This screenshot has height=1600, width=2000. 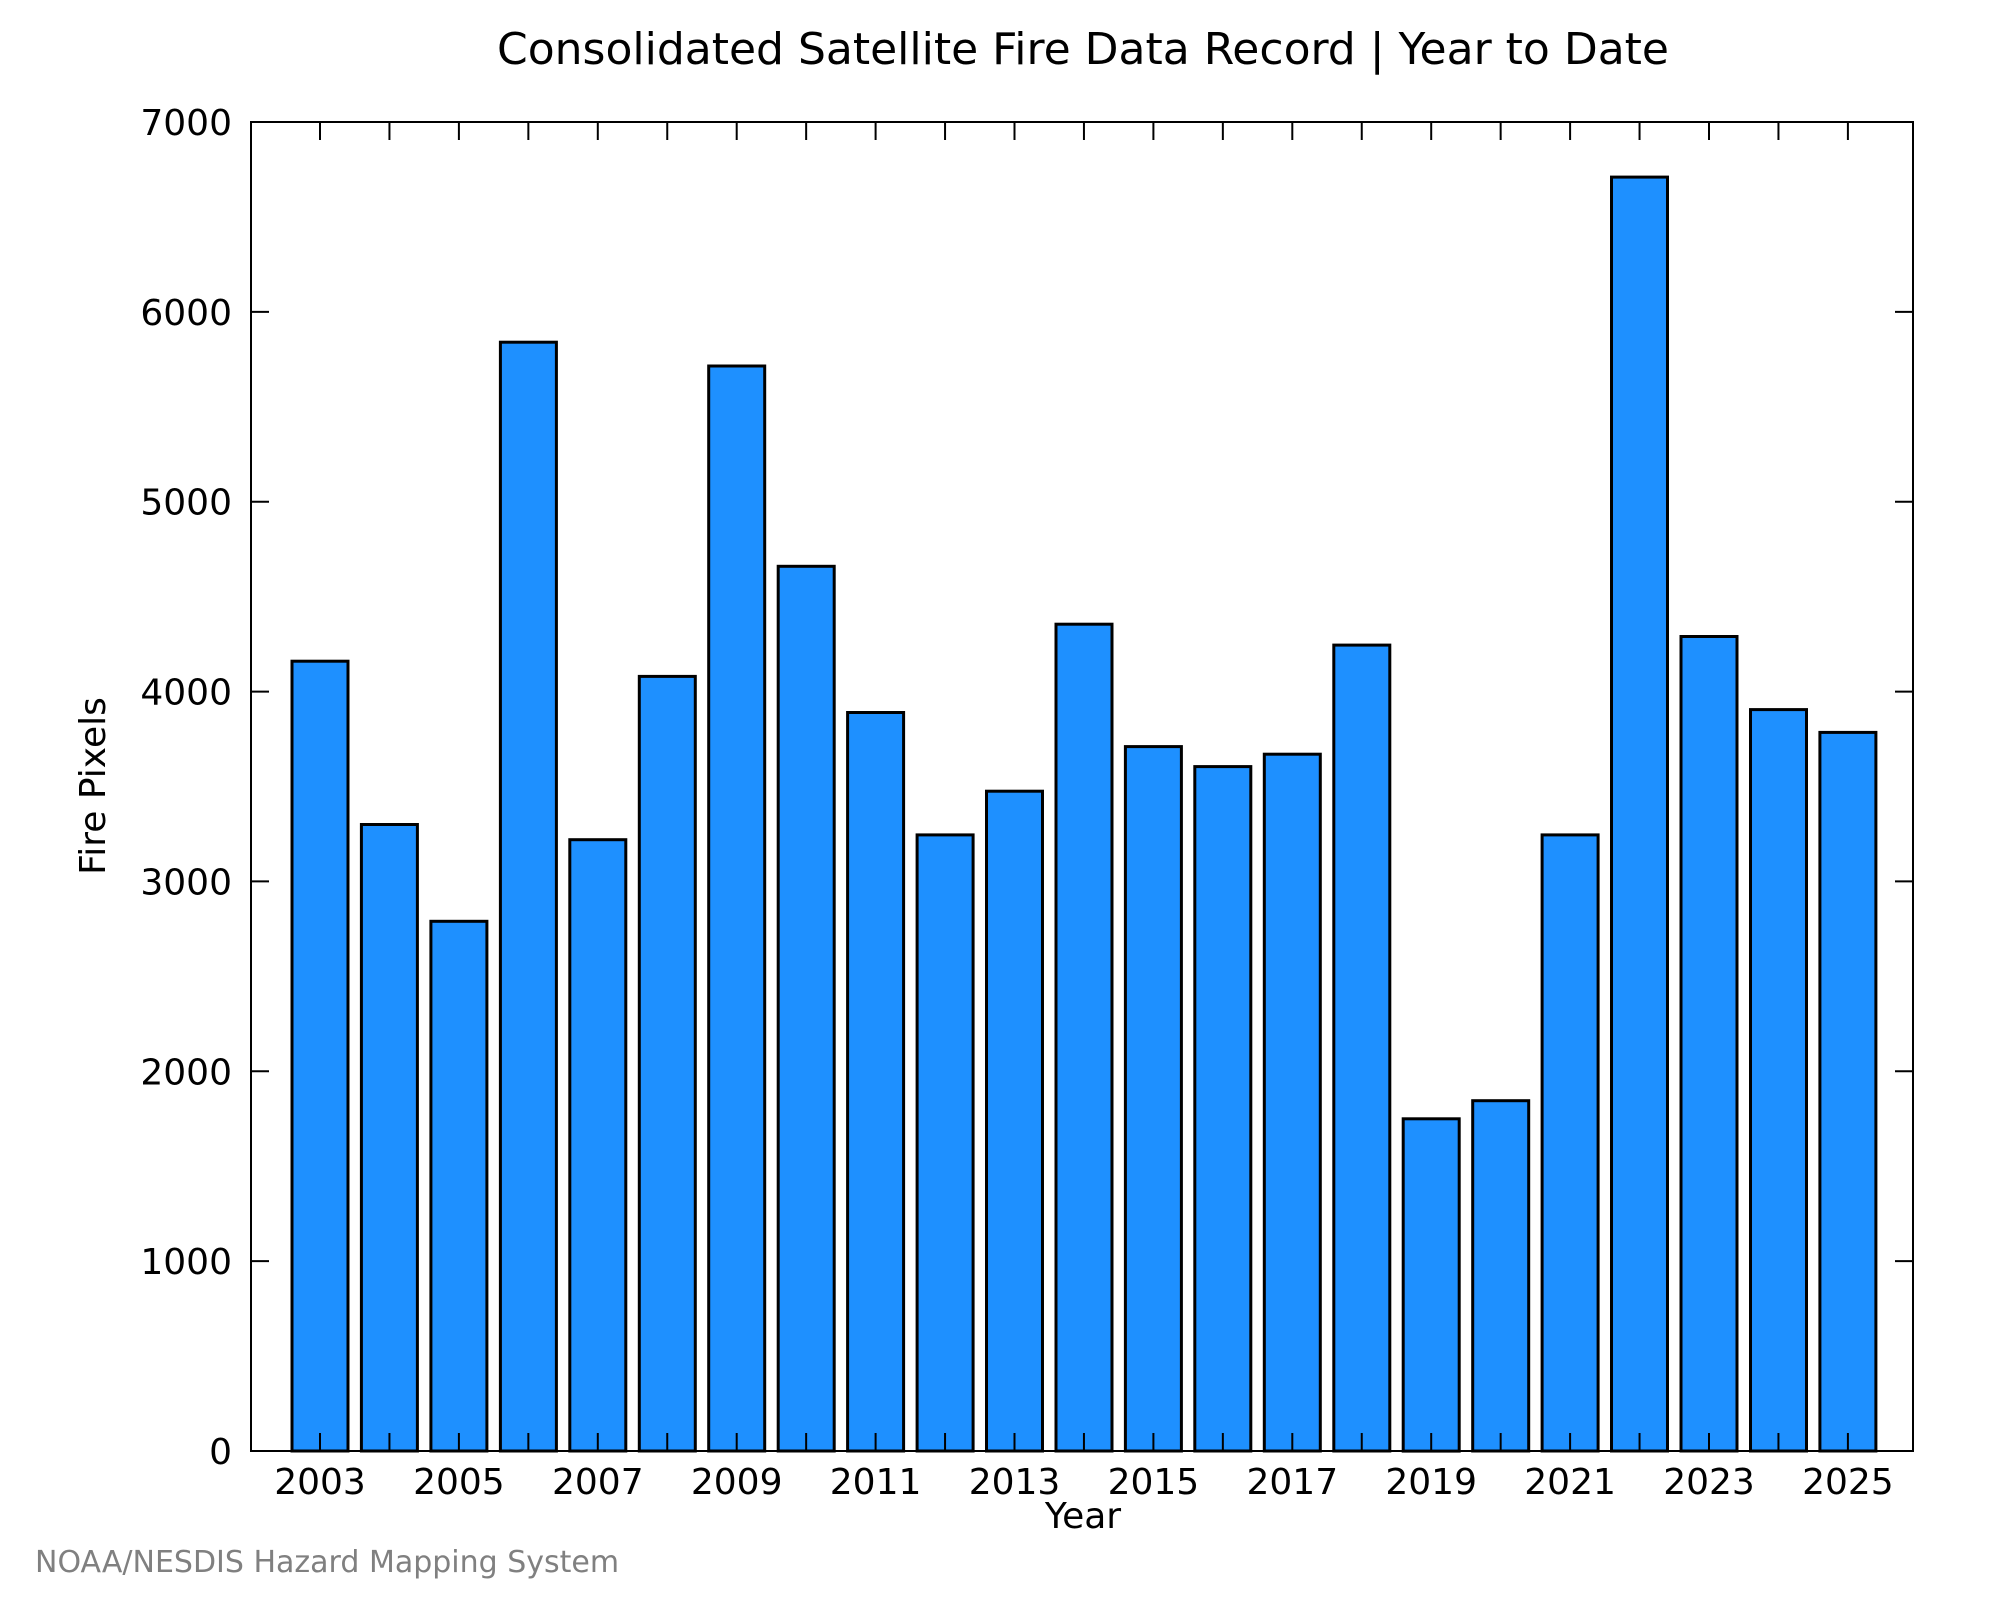 What do you see at coordinates (186, 788) in the screenshot?
I see `y-tick-labels: 0 1000 2000 3000 4000 5000 6000 7000` at bounding box center [186, 788].